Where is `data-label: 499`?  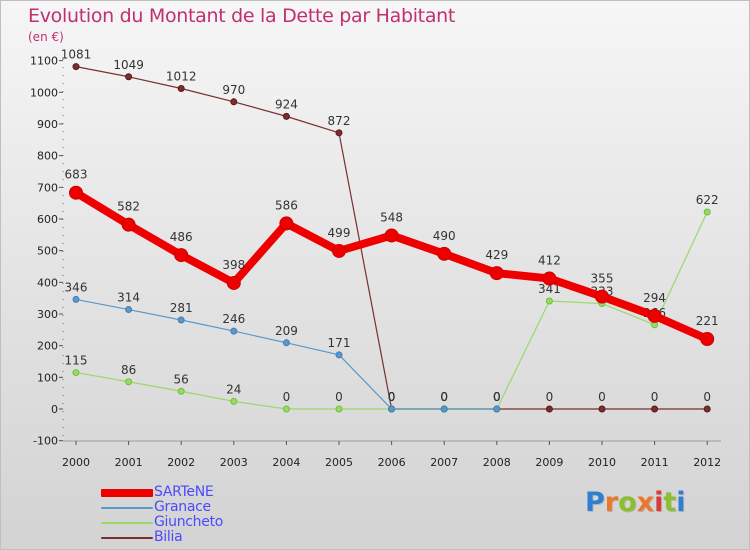
data-label: 499 is located at coordinates (339, 233).